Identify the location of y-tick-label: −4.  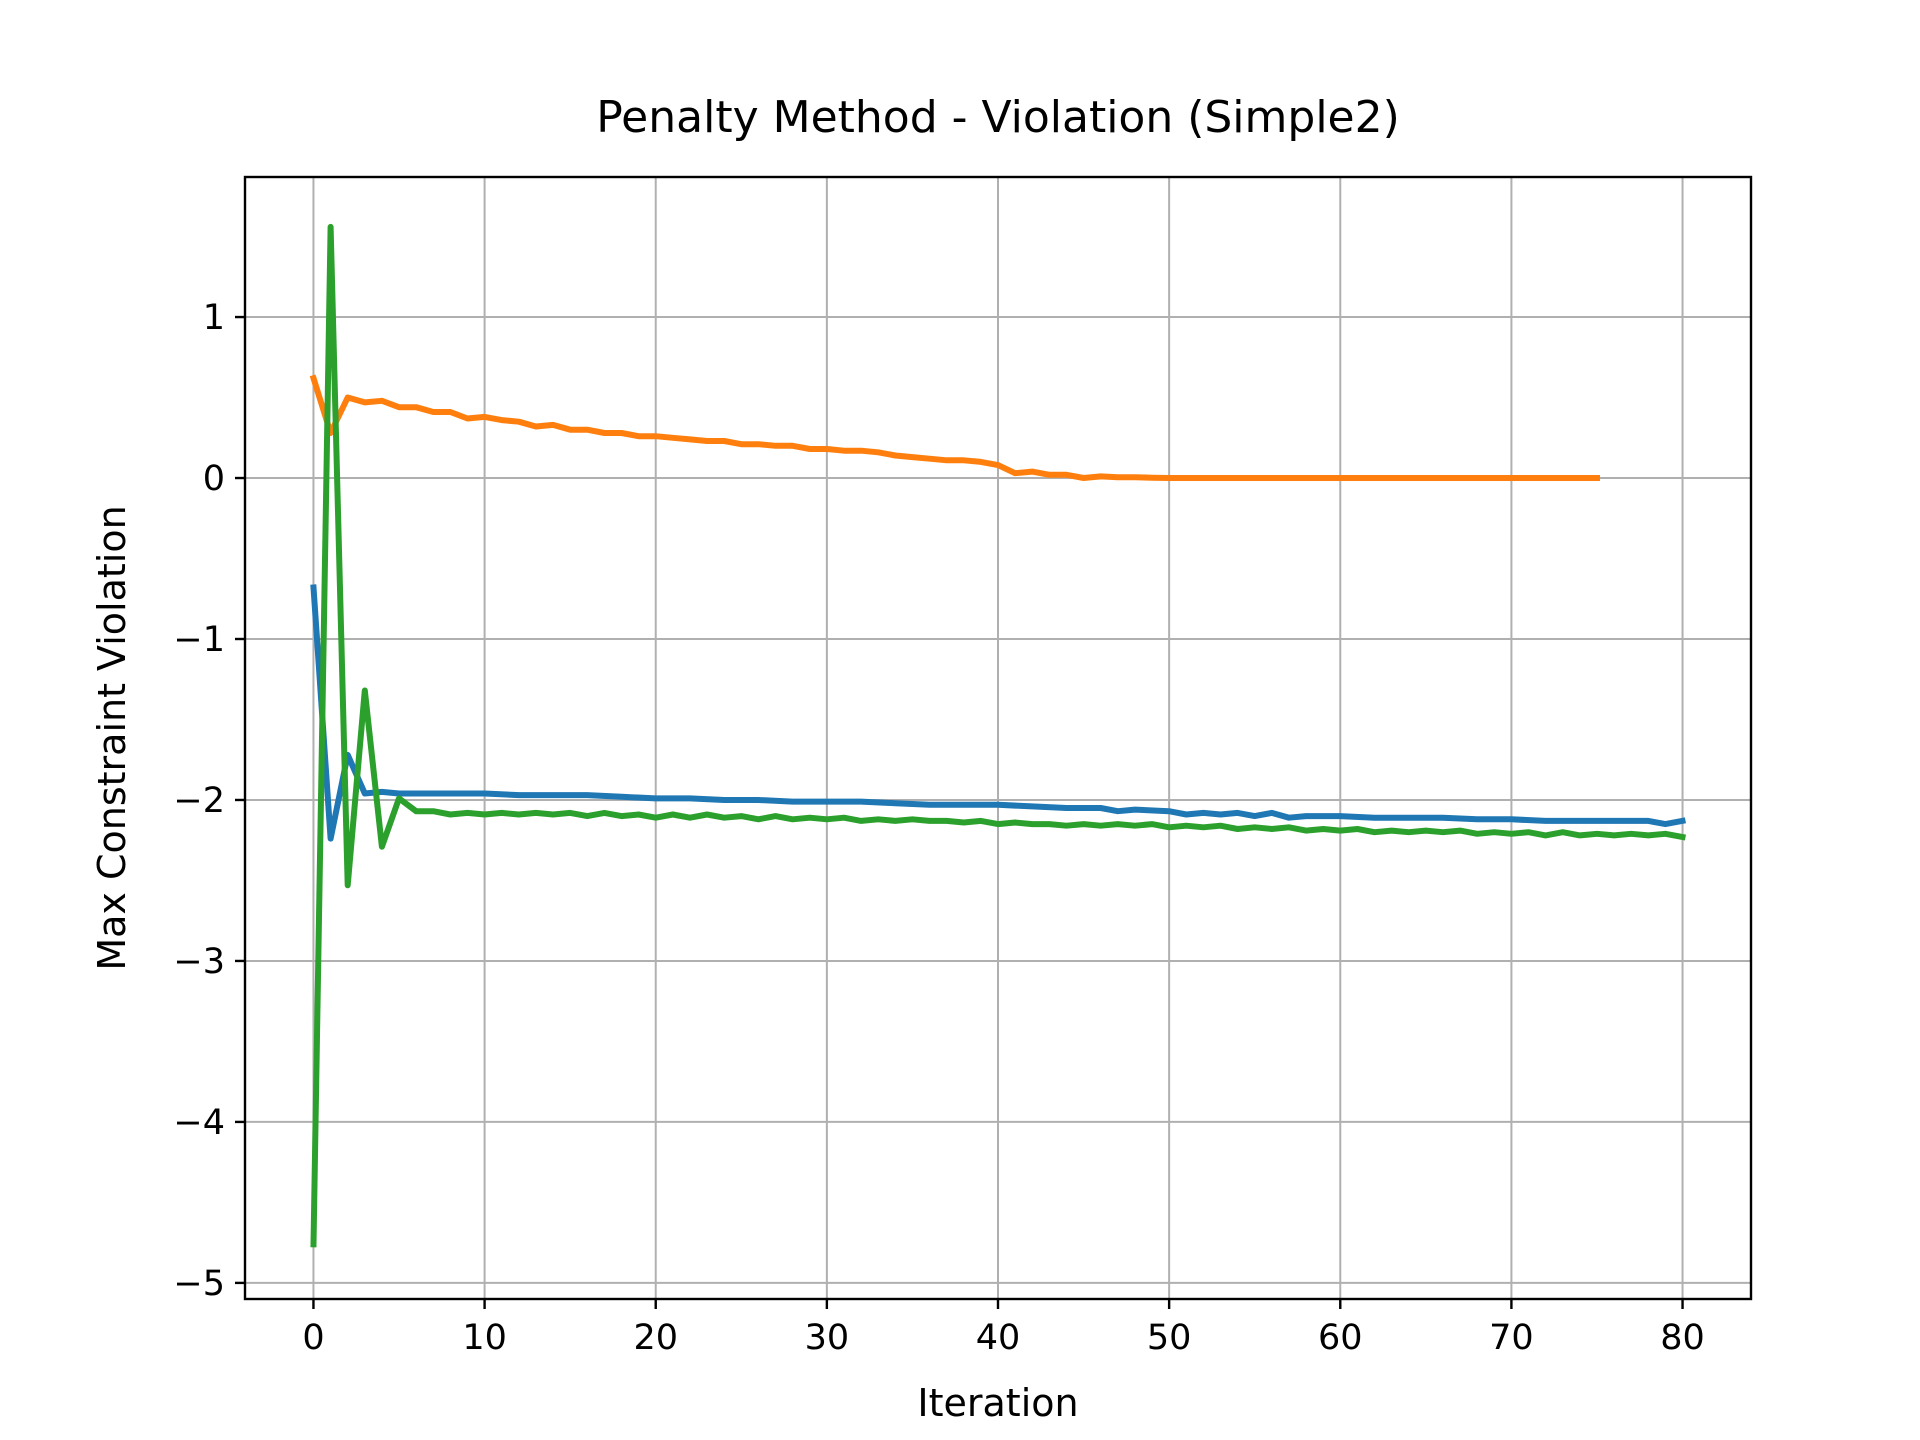
(199, 1123).